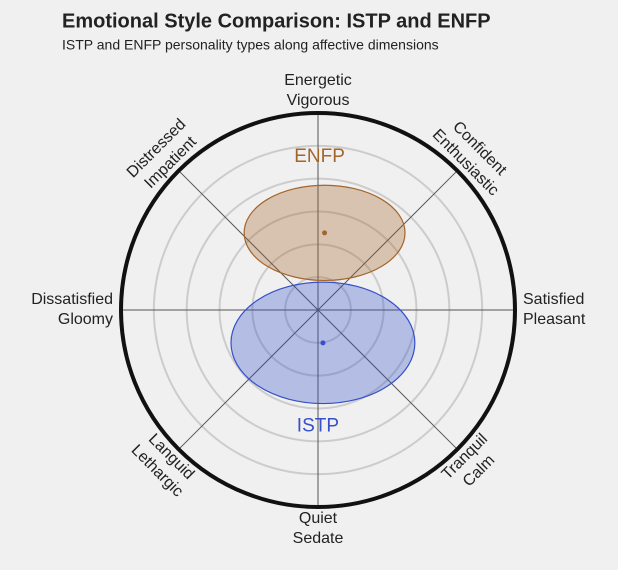  Describe the element at coordinates (318, 426) in the screenshot. I see `series-label: ISTP` at that location.